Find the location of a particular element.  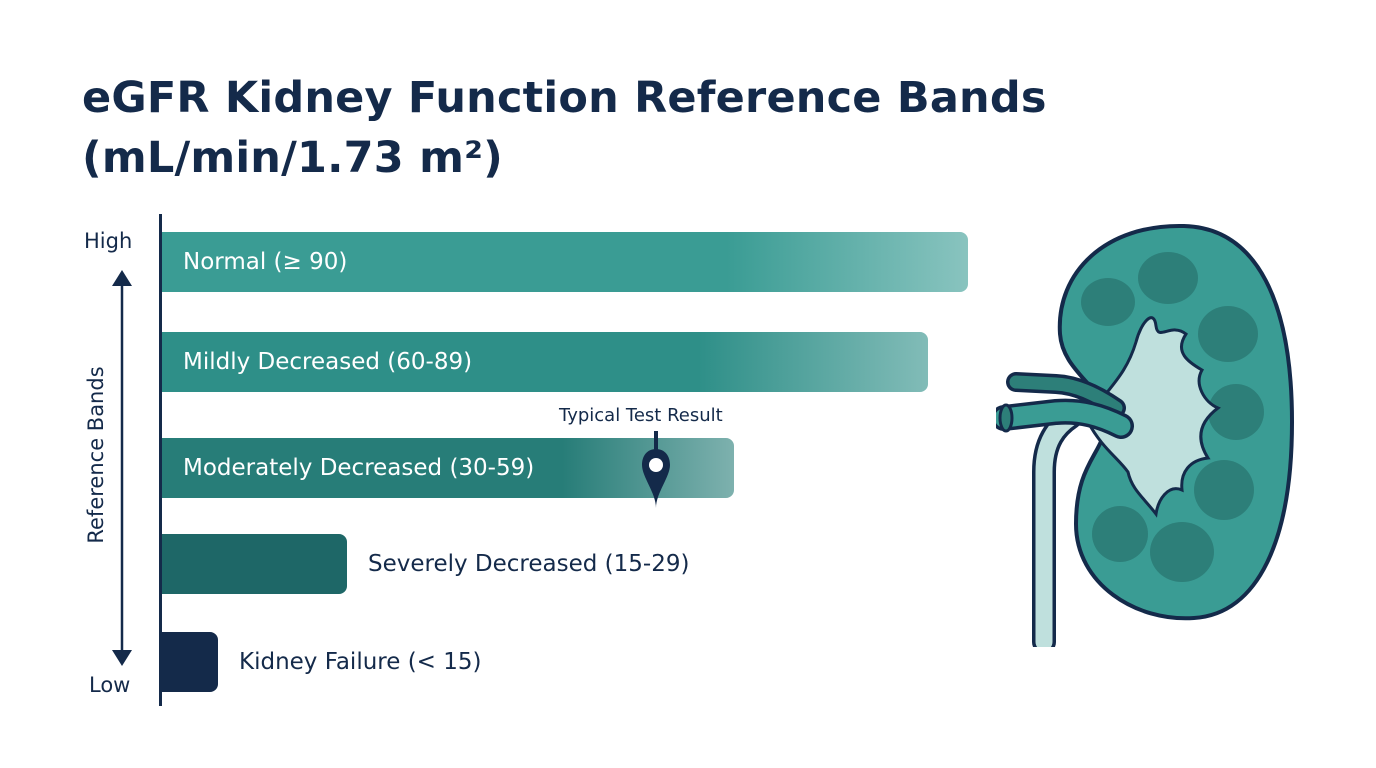

double-arrow-icon is located at coordinates (122, 468).